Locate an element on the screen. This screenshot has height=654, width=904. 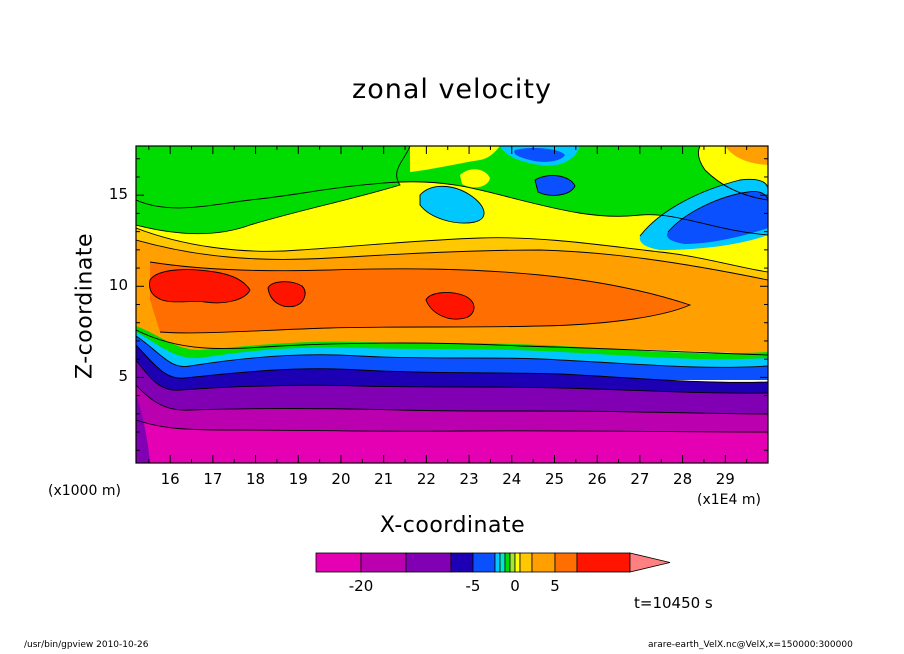
region-right-orange is located at coordinates (746, 155).